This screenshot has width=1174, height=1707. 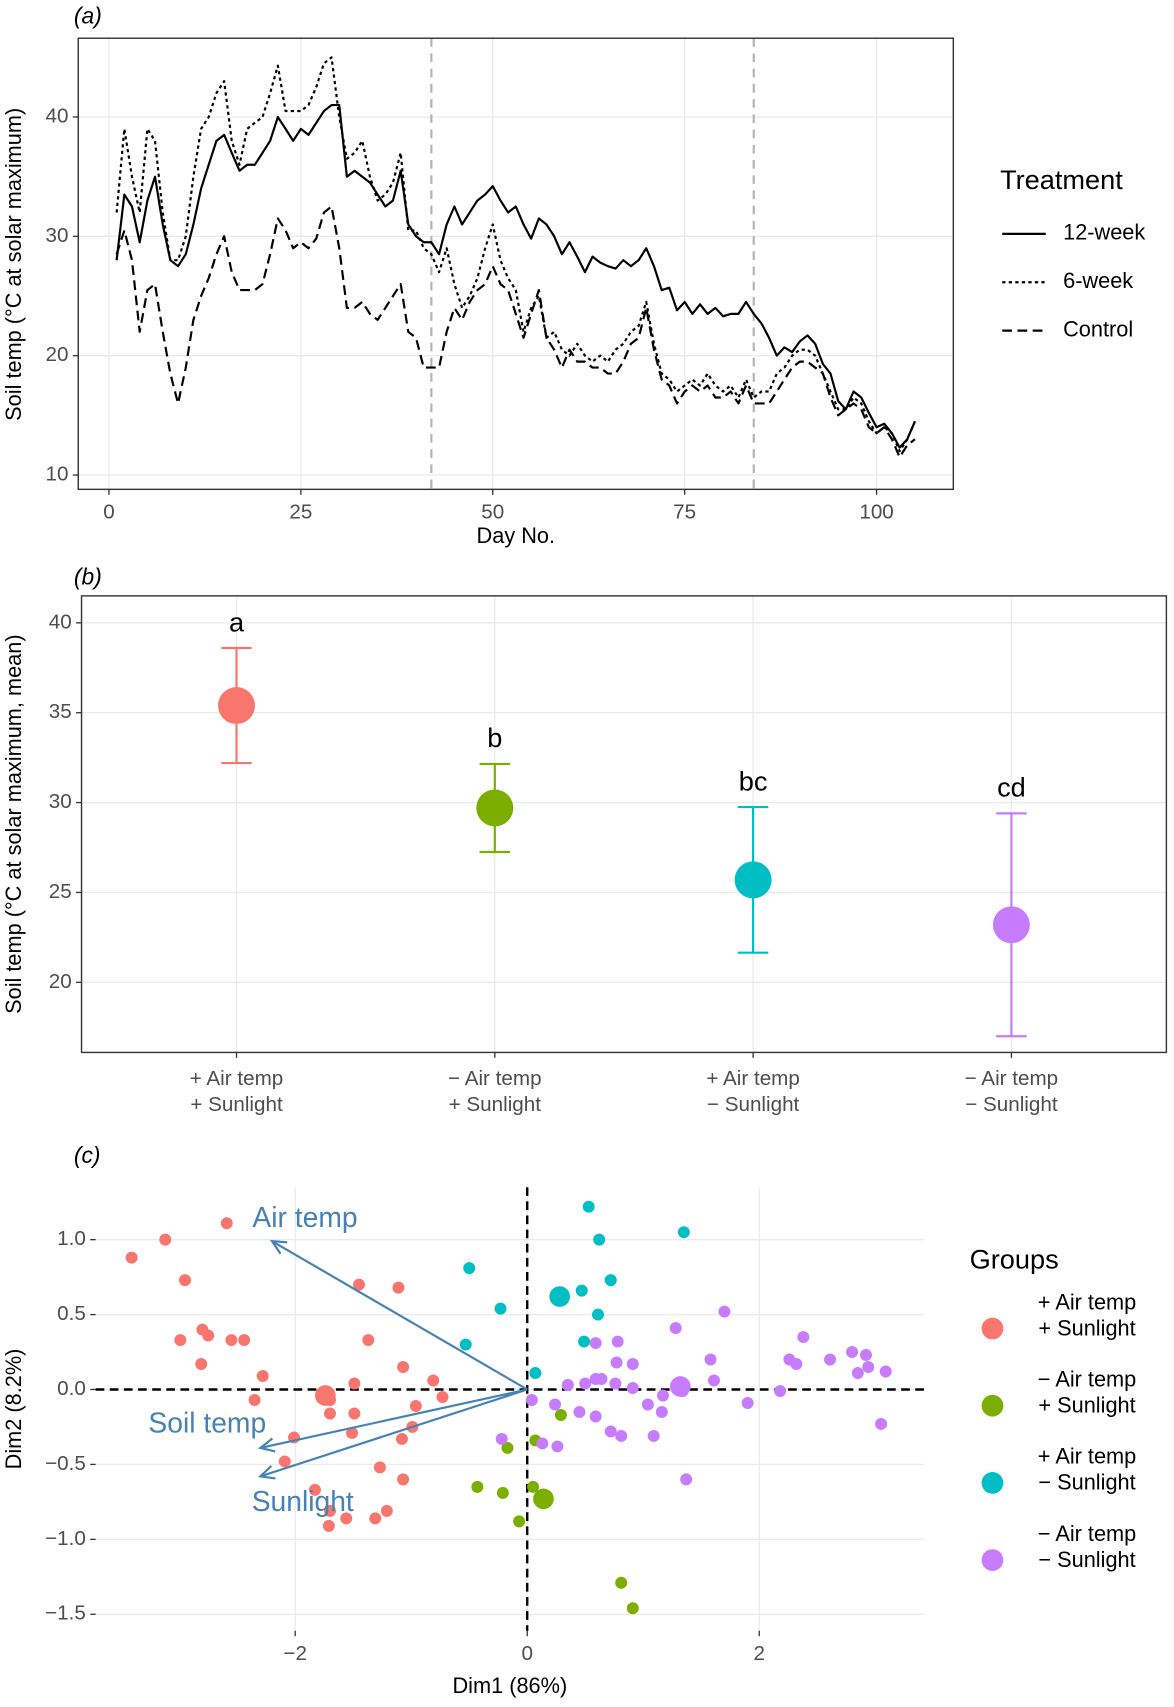 I want to click on y-axis-title: Dim2 (8.2%), so click(x=13, y=1409).